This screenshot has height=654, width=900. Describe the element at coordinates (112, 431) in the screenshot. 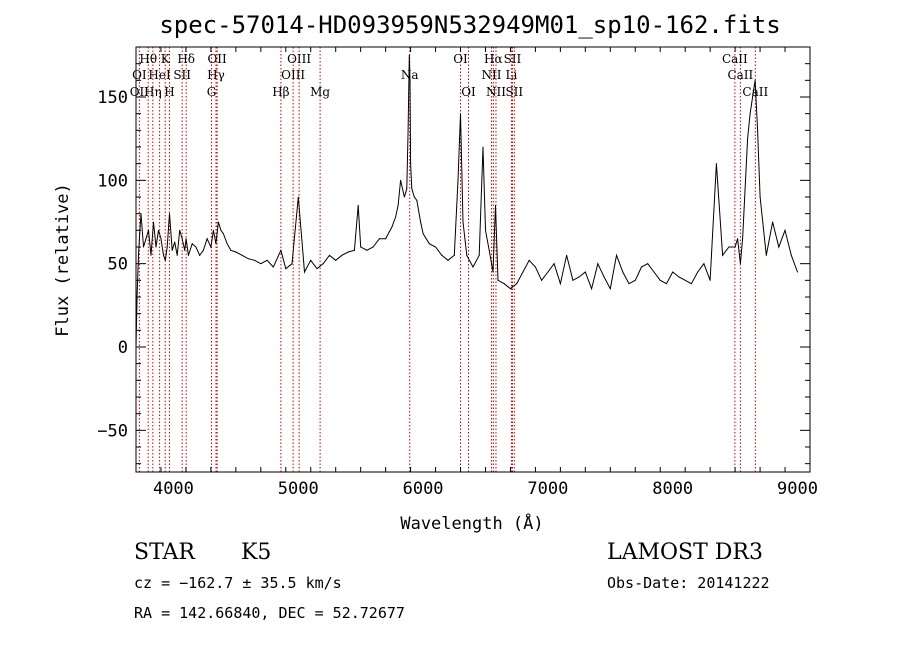

I see `y-tick-label: −50` at that location.